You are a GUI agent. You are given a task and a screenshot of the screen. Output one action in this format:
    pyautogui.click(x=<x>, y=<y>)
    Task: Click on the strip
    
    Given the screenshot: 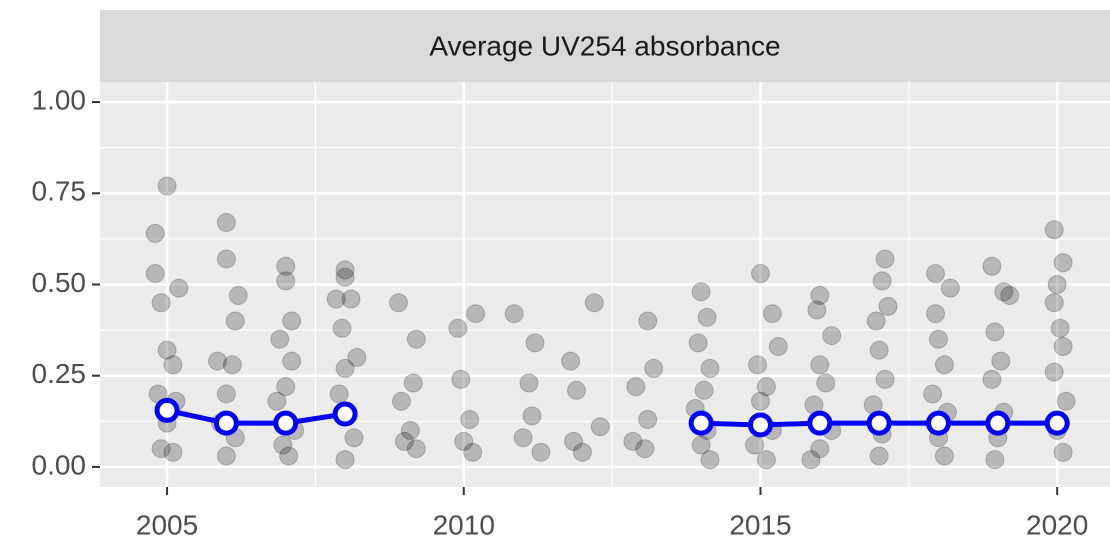 What is the action you would take?
    pyautogui.click(x=605, y=46)
    